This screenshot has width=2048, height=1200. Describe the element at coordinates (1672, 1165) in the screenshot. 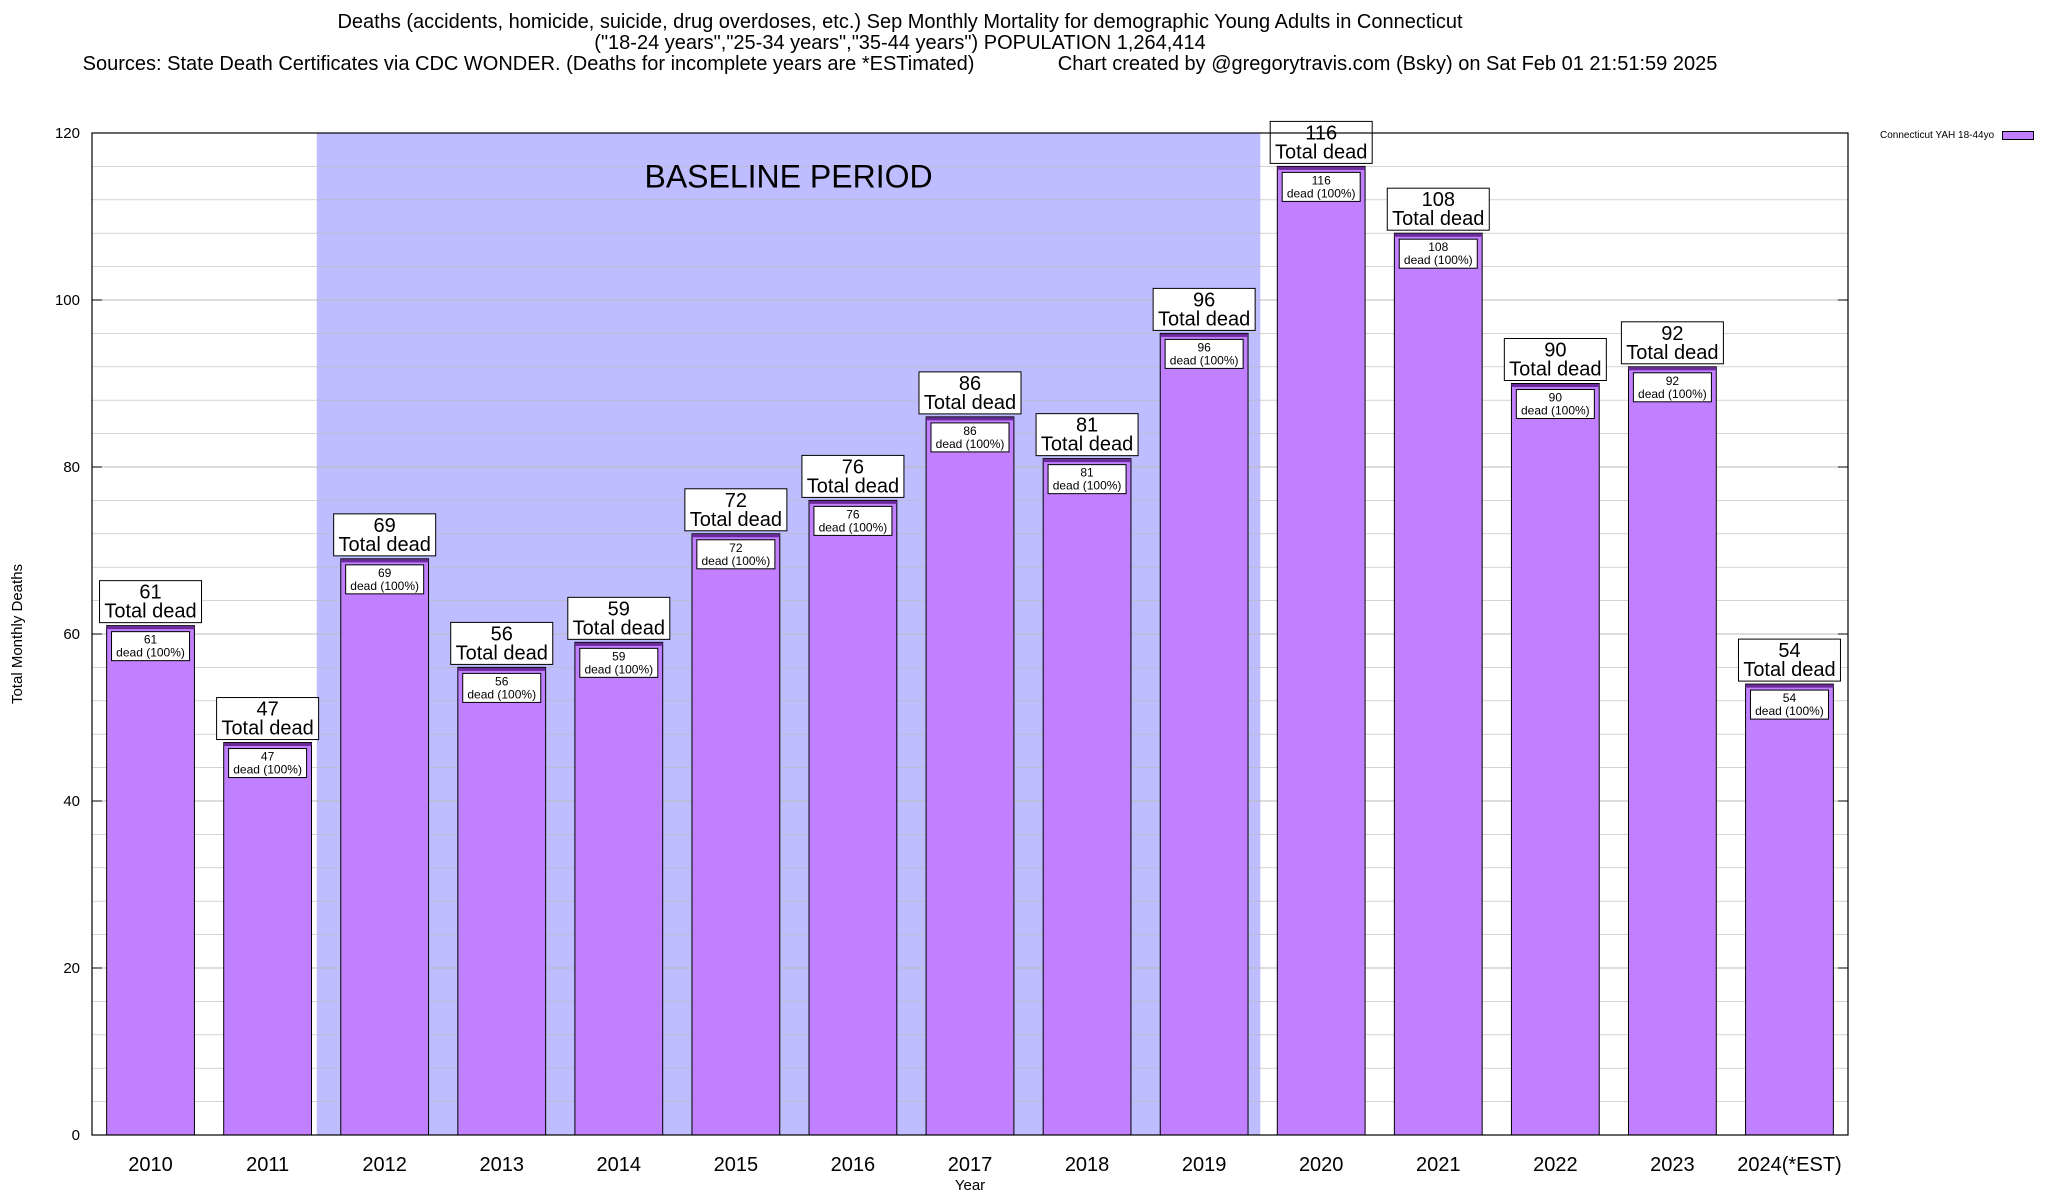

I see `x-tick-label: 2023` at that location.